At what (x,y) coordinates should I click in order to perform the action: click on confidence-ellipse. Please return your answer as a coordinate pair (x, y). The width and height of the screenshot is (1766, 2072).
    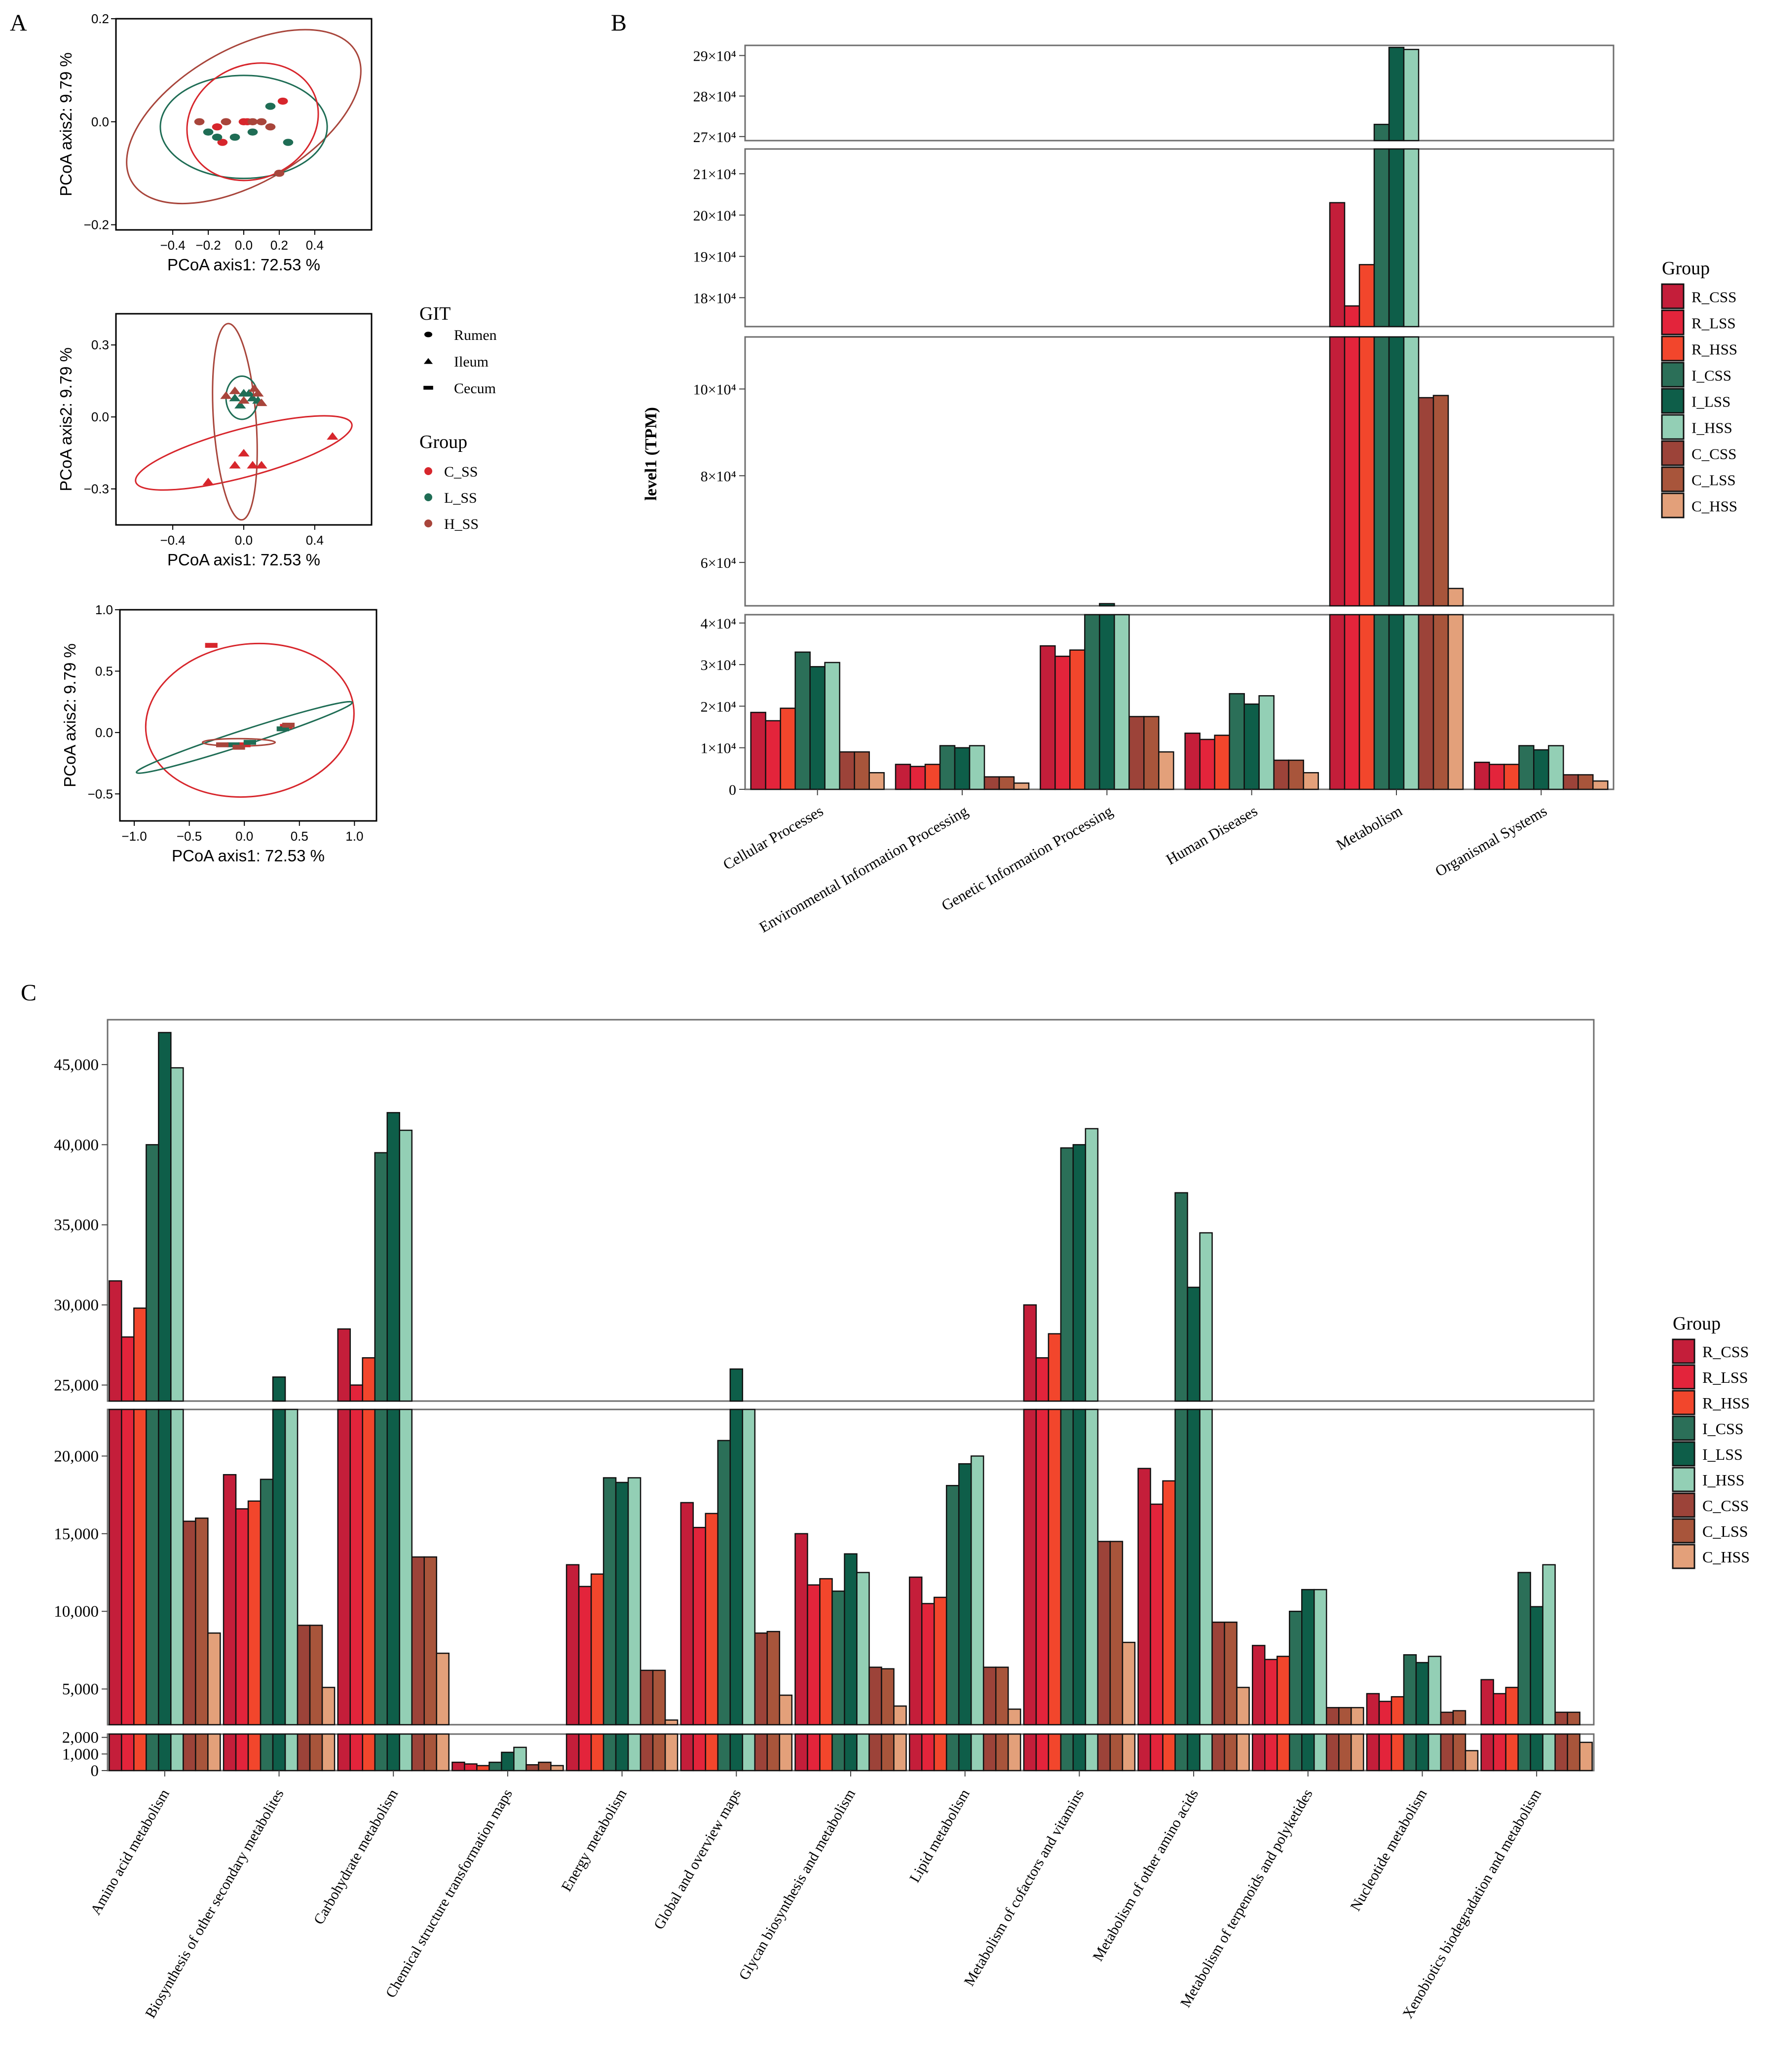
    Looking at the image, I should click on (244, 453).